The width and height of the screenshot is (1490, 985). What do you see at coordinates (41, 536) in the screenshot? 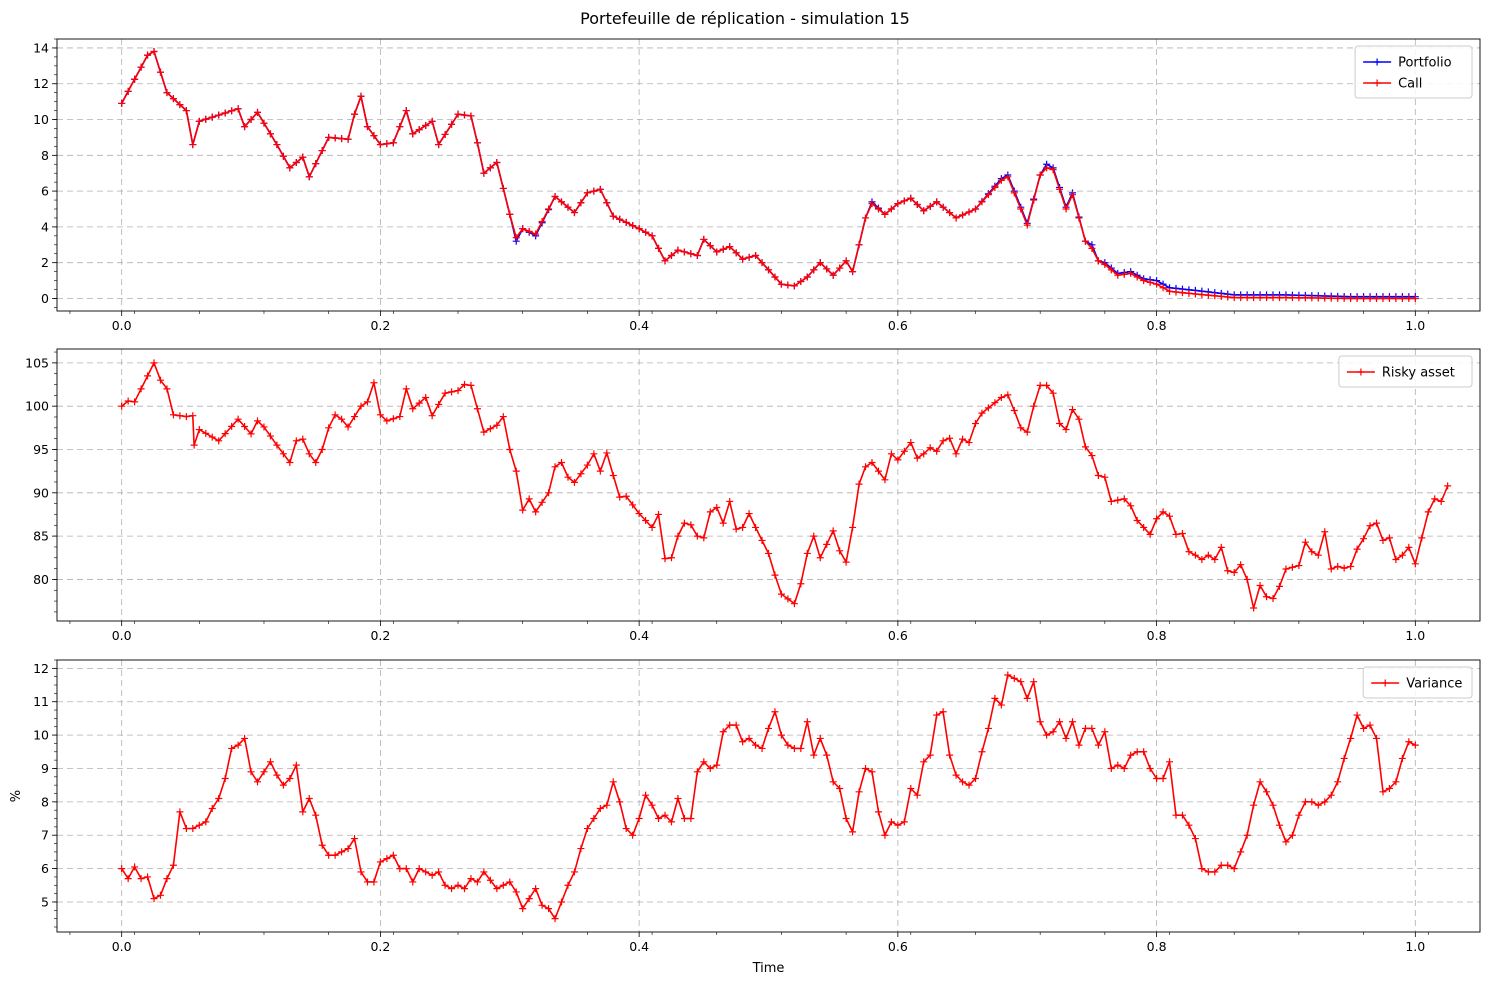
I see `y-tick-label: 85` at bounding box center [41, 536].